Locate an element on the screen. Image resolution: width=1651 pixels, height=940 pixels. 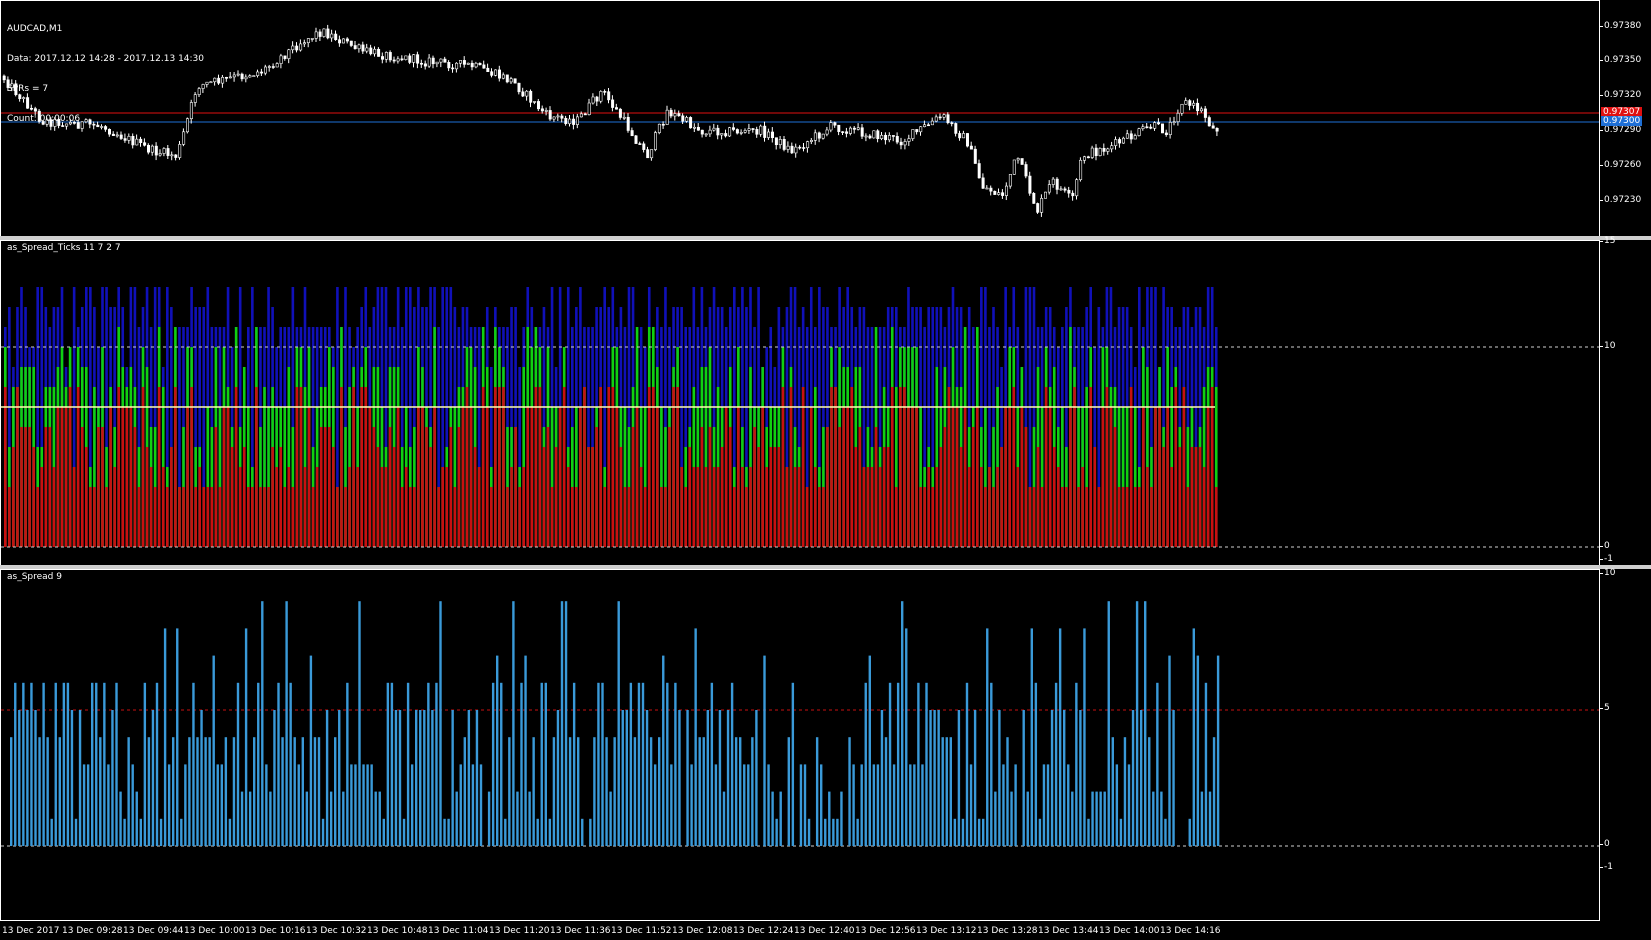
time-axis-label: 13 Dec 11:52 is located at coordinates (641, 931).